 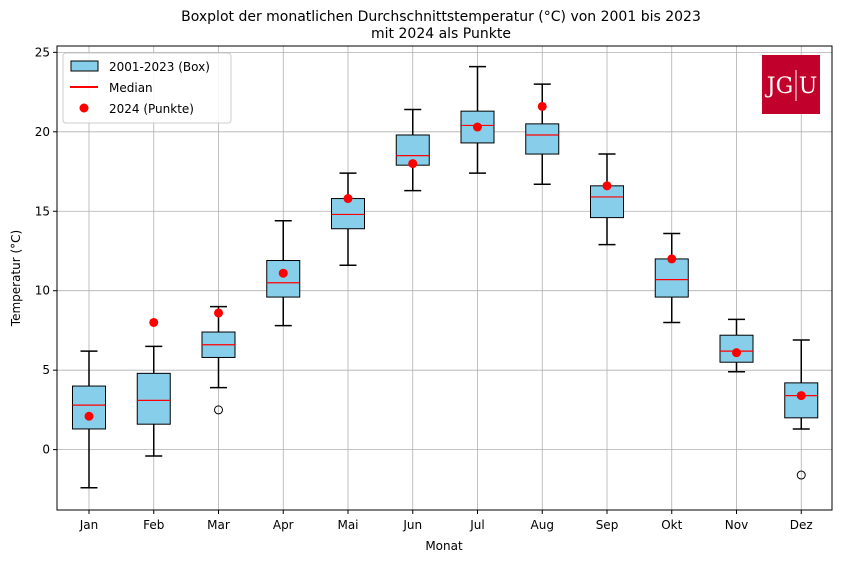 I want to click on point-2024-apr, so click(x=283, y=273).